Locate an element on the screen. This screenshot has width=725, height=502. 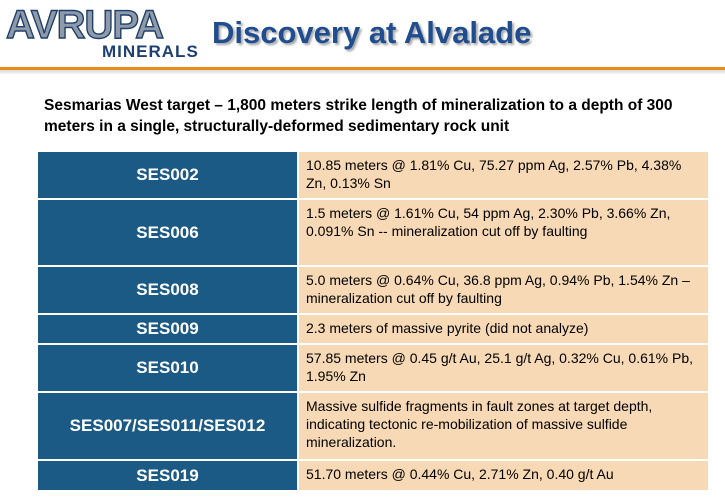
company-logo: AVRUPA MINERALS is located at coordinates (101, 34).